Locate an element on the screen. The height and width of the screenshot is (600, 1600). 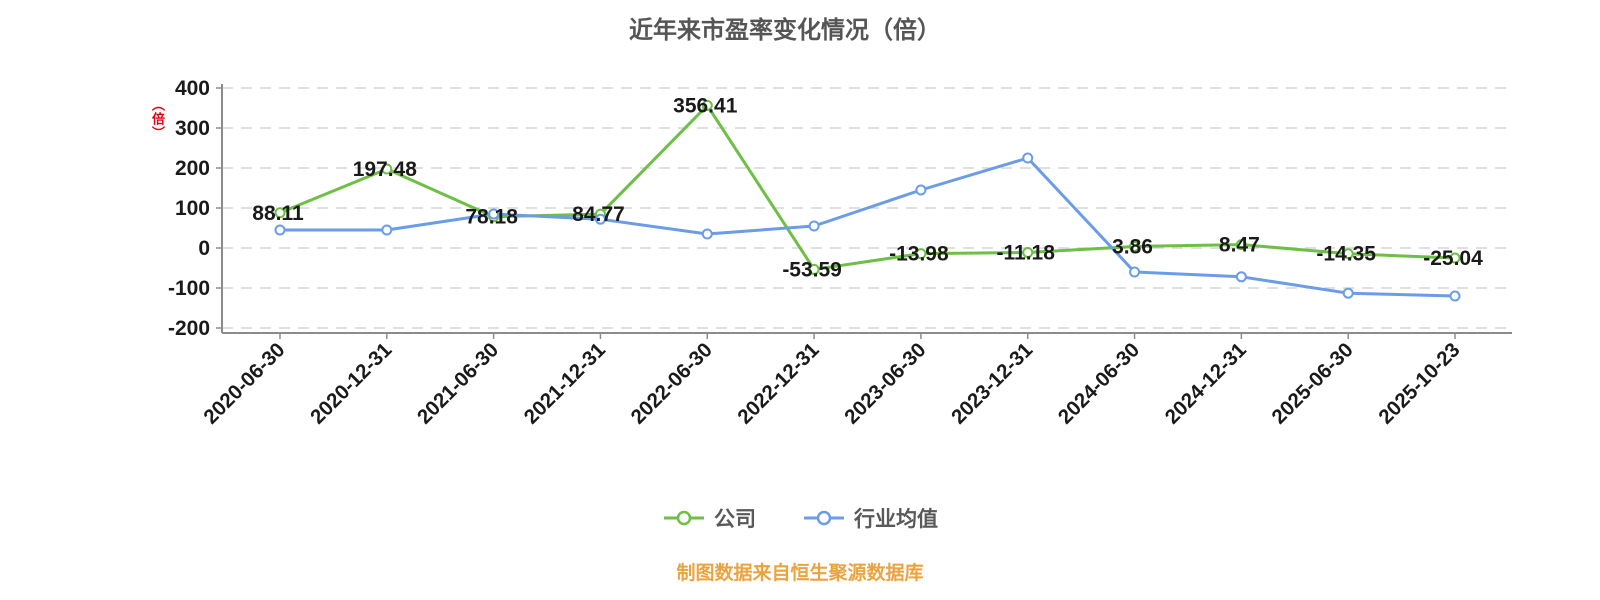
data-label: -11.18 is located at coordinates (1026, 252).